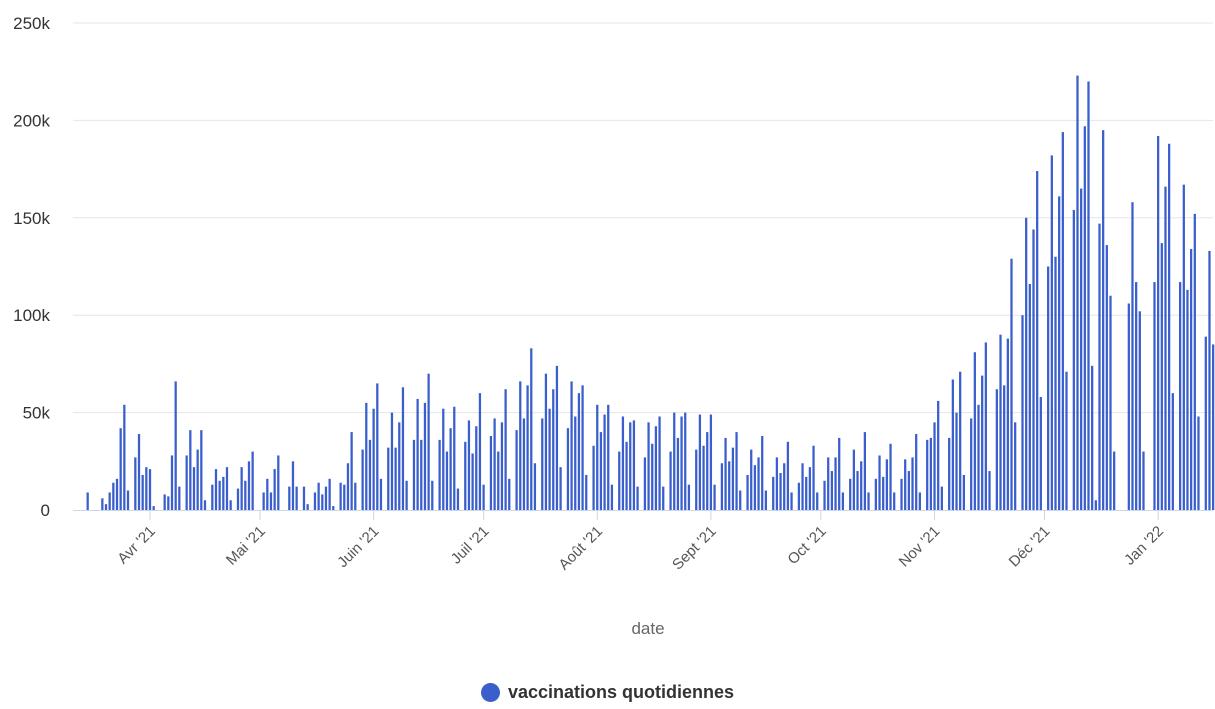  I want to click on legend-item: vaccinations quotidiennes, so click(607, 692).